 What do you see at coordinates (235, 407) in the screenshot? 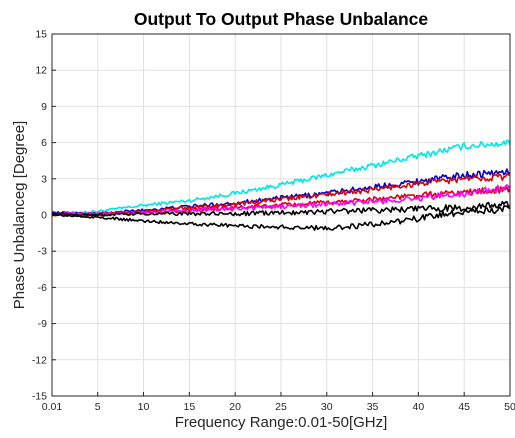
I see `x-tick-label: 20` at bounding box center [235, 407].